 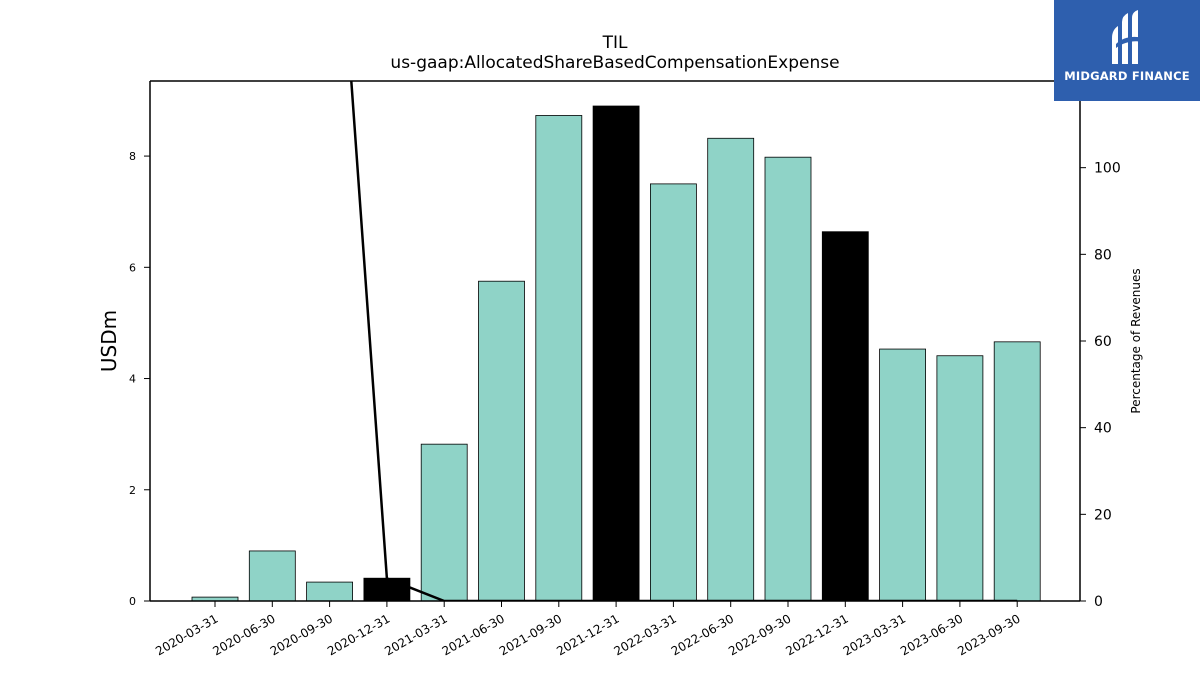 What do you see at coordinates (530, 634) in the screenshot?
I see `x-tick-label: 2021-09-30` at bounding box center [530, 634].